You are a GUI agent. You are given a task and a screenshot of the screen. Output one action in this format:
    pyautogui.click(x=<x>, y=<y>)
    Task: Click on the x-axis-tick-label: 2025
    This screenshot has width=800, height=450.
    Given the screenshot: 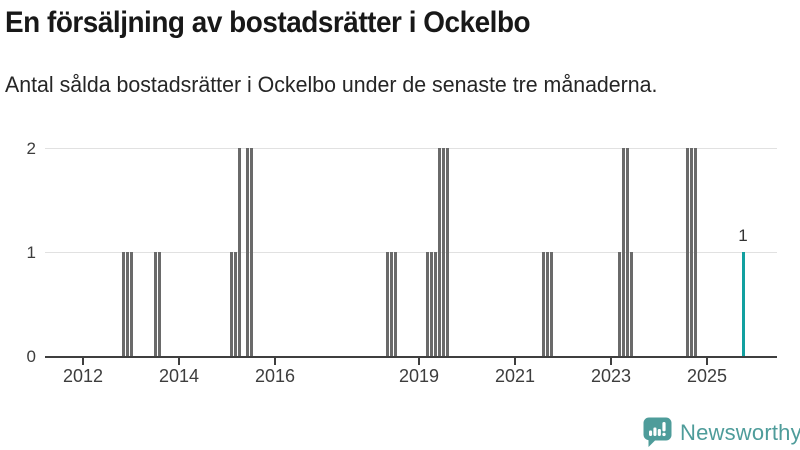 What is the action you would take?
    pyautogui.click(x=707, y=376)
    